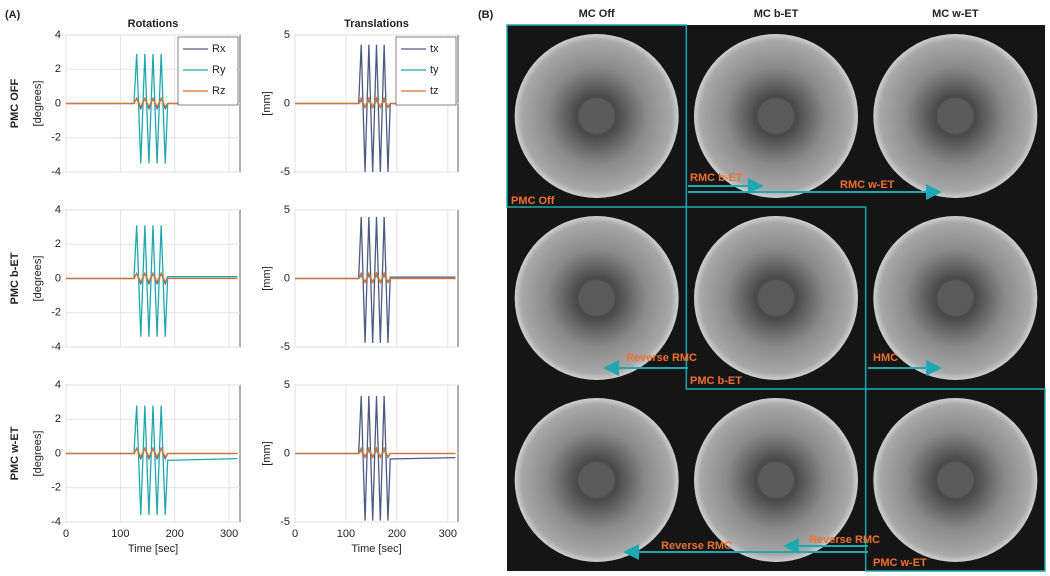  I want to click on panel-label: (A), so click(13, 15).